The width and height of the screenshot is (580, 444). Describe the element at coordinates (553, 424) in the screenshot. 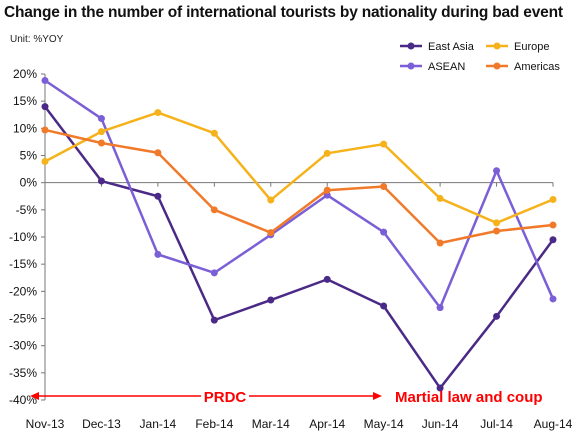

I see `x-tick-label: Aug-14` at that location.